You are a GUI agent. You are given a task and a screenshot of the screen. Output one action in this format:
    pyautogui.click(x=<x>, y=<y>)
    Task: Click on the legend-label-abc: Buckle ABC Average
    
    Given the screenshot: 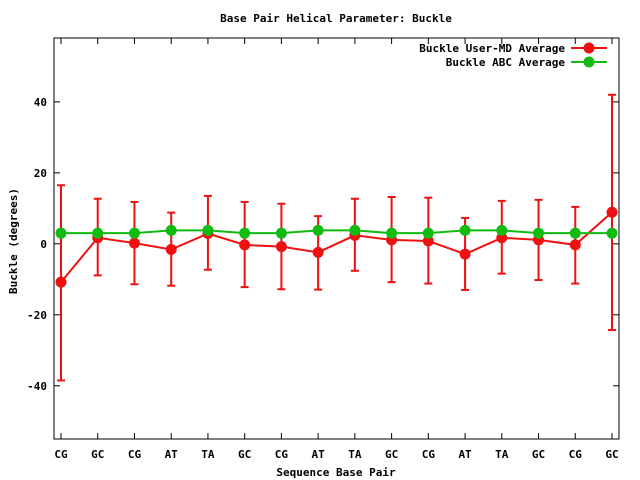 What is the action you would take?
    pyautogui.click(x=506, y=62)
    